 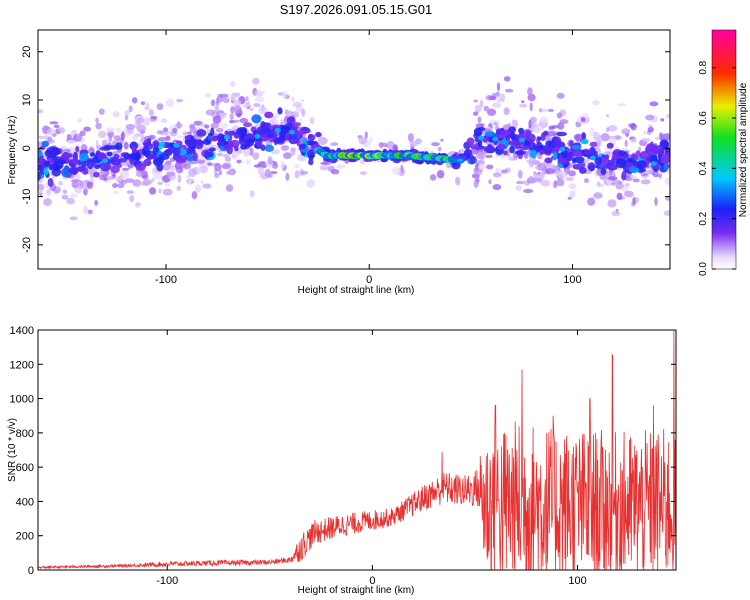 What do you see at coordinates (572, 280) in the screenshot?
I see `spectrogram-xtick-label: 100` at bounding box center [572, 280].